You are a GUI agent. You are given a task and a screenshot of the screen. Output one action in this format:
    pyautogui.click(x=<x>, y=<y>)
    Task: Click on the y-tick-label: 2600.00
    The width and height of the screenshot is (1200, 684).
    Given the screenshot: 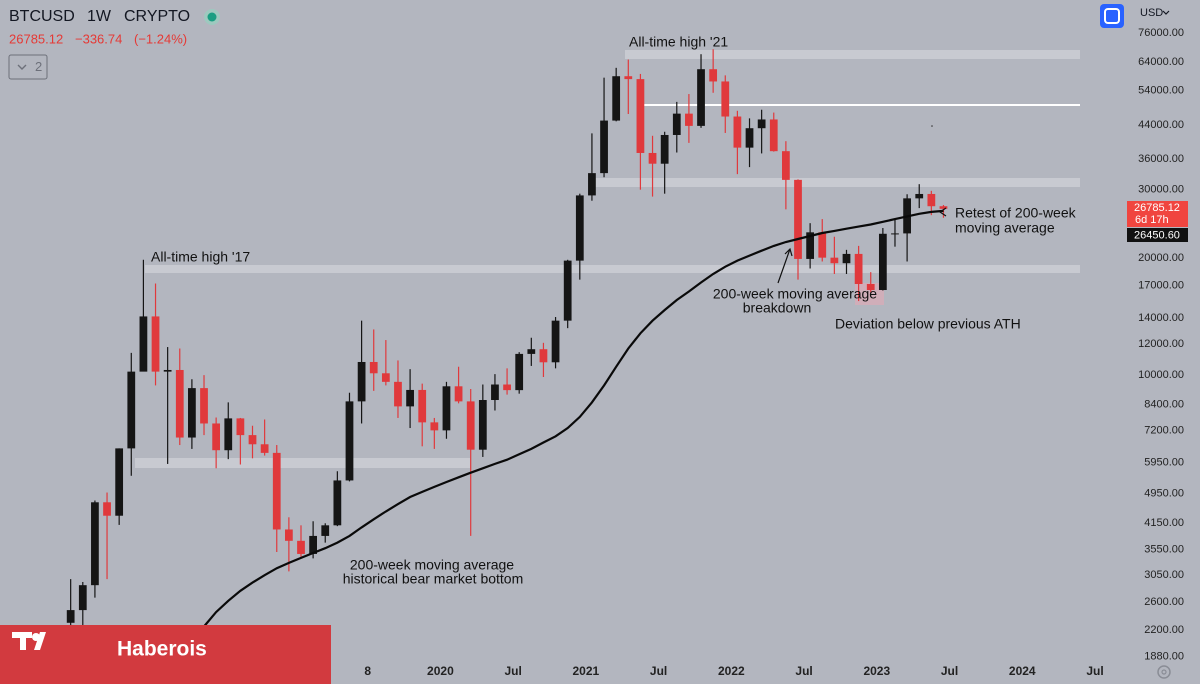 What is the action you would take?
    pyautogui.click(x=1164, y=602)
    